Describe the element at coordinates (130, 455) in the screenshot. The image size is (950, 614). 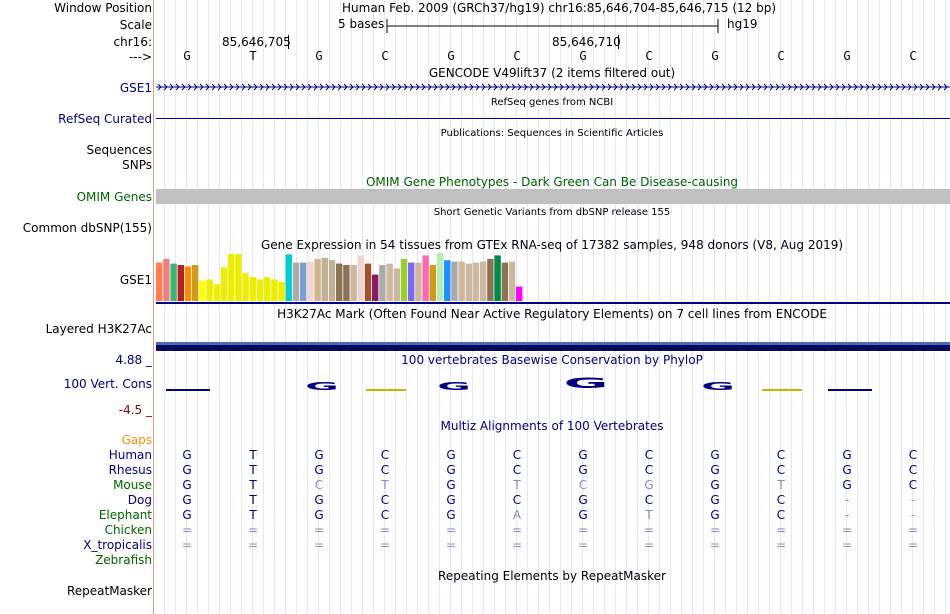
I see `species-label: Human` at that location.